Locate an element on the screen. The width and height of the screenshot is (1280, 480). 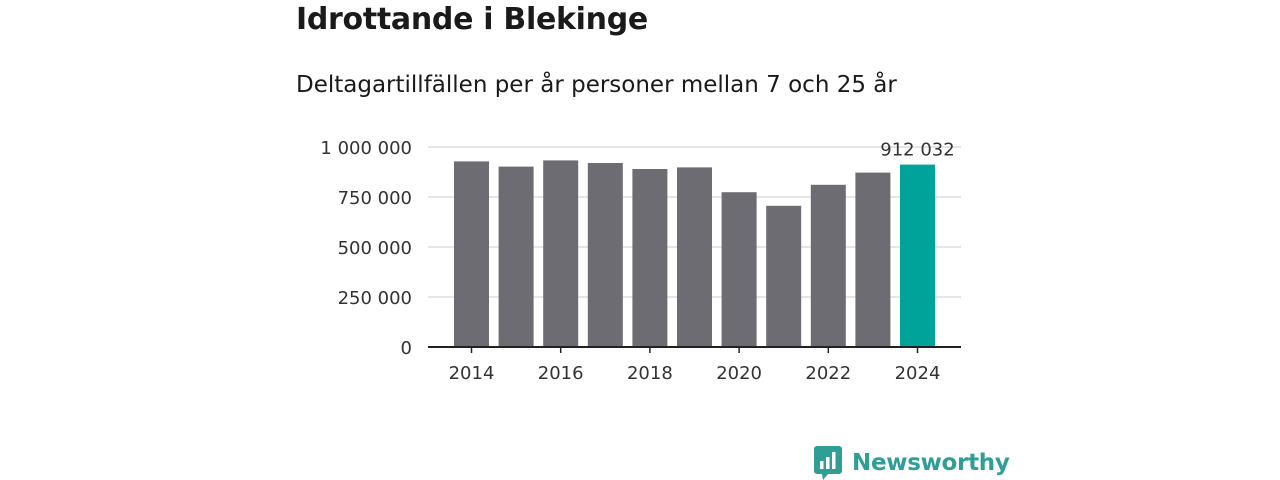
chart-title: Idrottande i Blekinge is located at coordinates (472, 19).